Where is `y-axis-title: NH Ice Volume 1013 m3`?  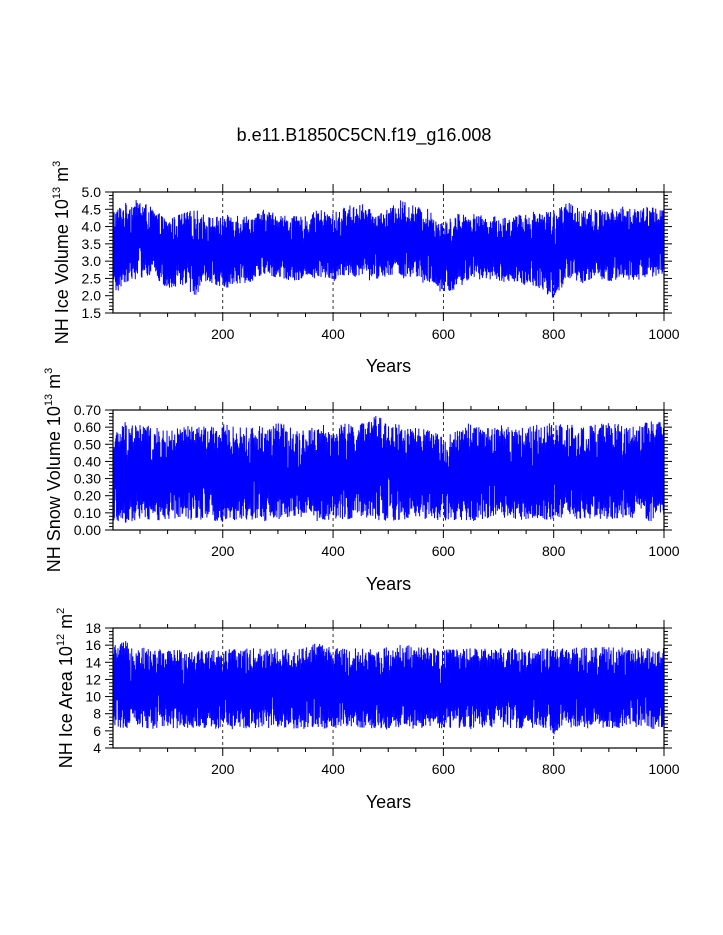 y-axis-title: NH Ice Volume 1013 m3 is located at coordinates (61, 252).